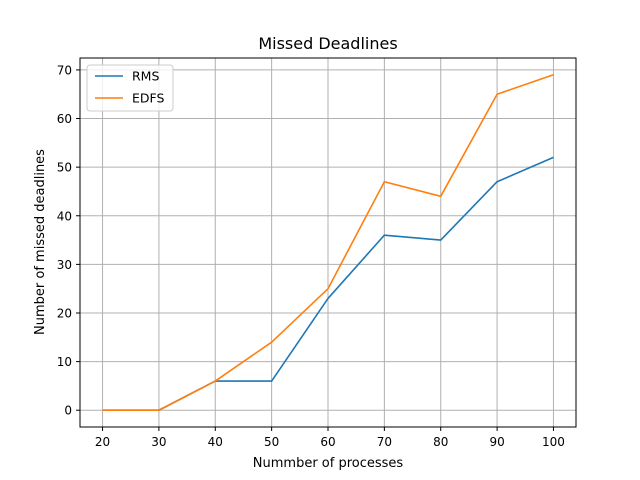 This screenshot has width=640, height=480. I want to click on x-tick-label: 60, so click(327, 442).